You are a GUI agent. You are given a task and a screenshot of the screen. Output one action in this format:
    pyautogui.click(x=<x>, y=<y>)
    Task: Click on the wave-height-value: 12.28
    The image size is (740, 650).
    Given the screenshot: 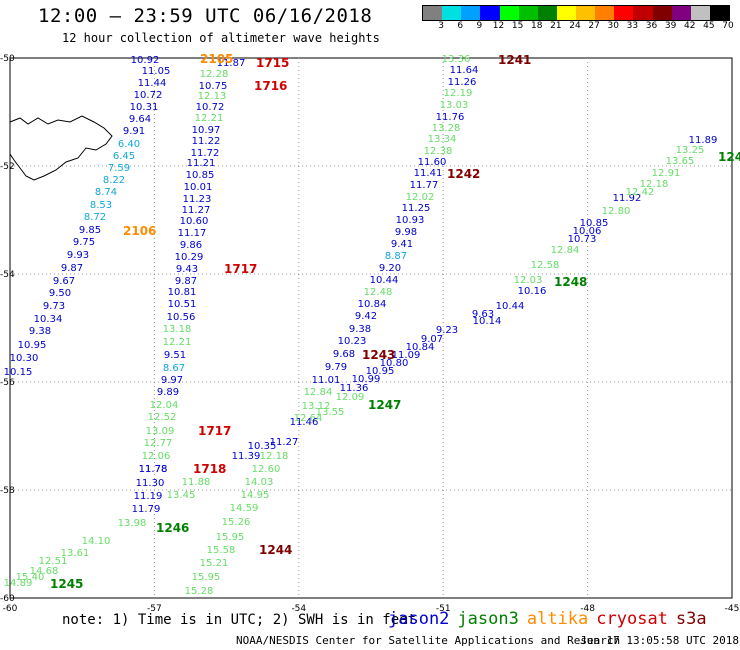 What is the action you would take?
    pyautogui.click(x=214, y=74)
    